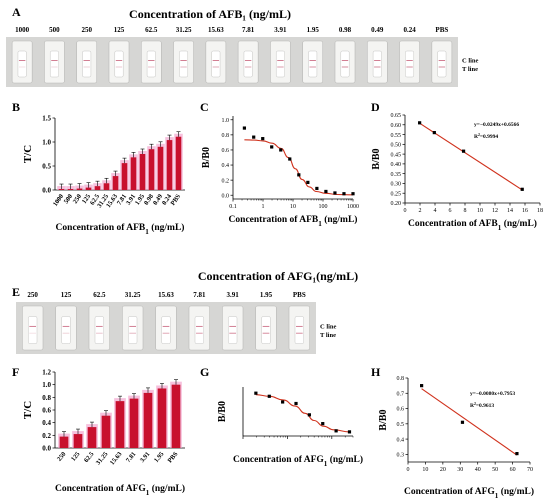 This screenshot has width=550, height=504. I want to click on x-tick-label: 50, so click(495, 470).